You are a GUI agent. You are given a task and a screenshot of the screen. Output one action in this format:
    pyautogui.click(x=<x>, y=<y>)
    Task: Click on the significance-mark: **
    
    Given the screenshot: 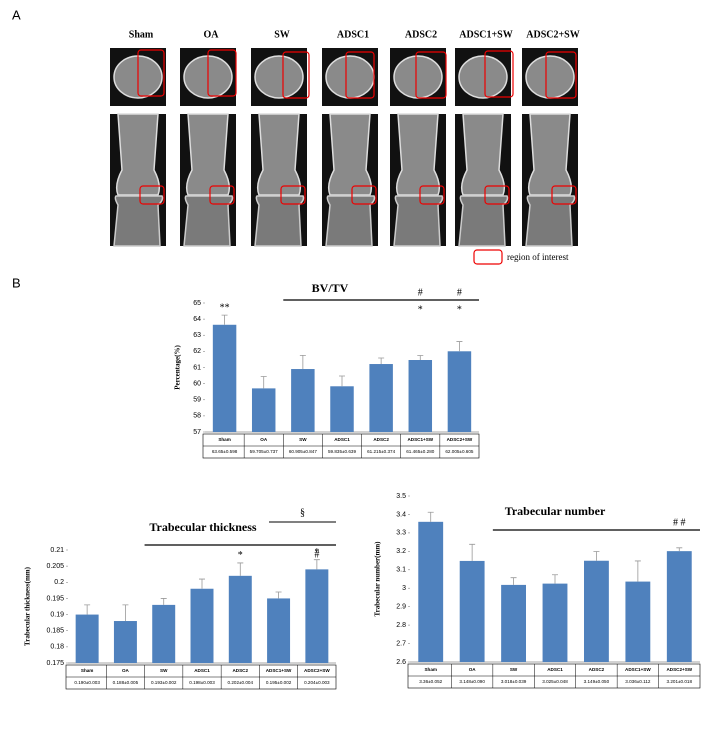 What is the action you would take?
    pyautogui.click(x=225, y=307)
    